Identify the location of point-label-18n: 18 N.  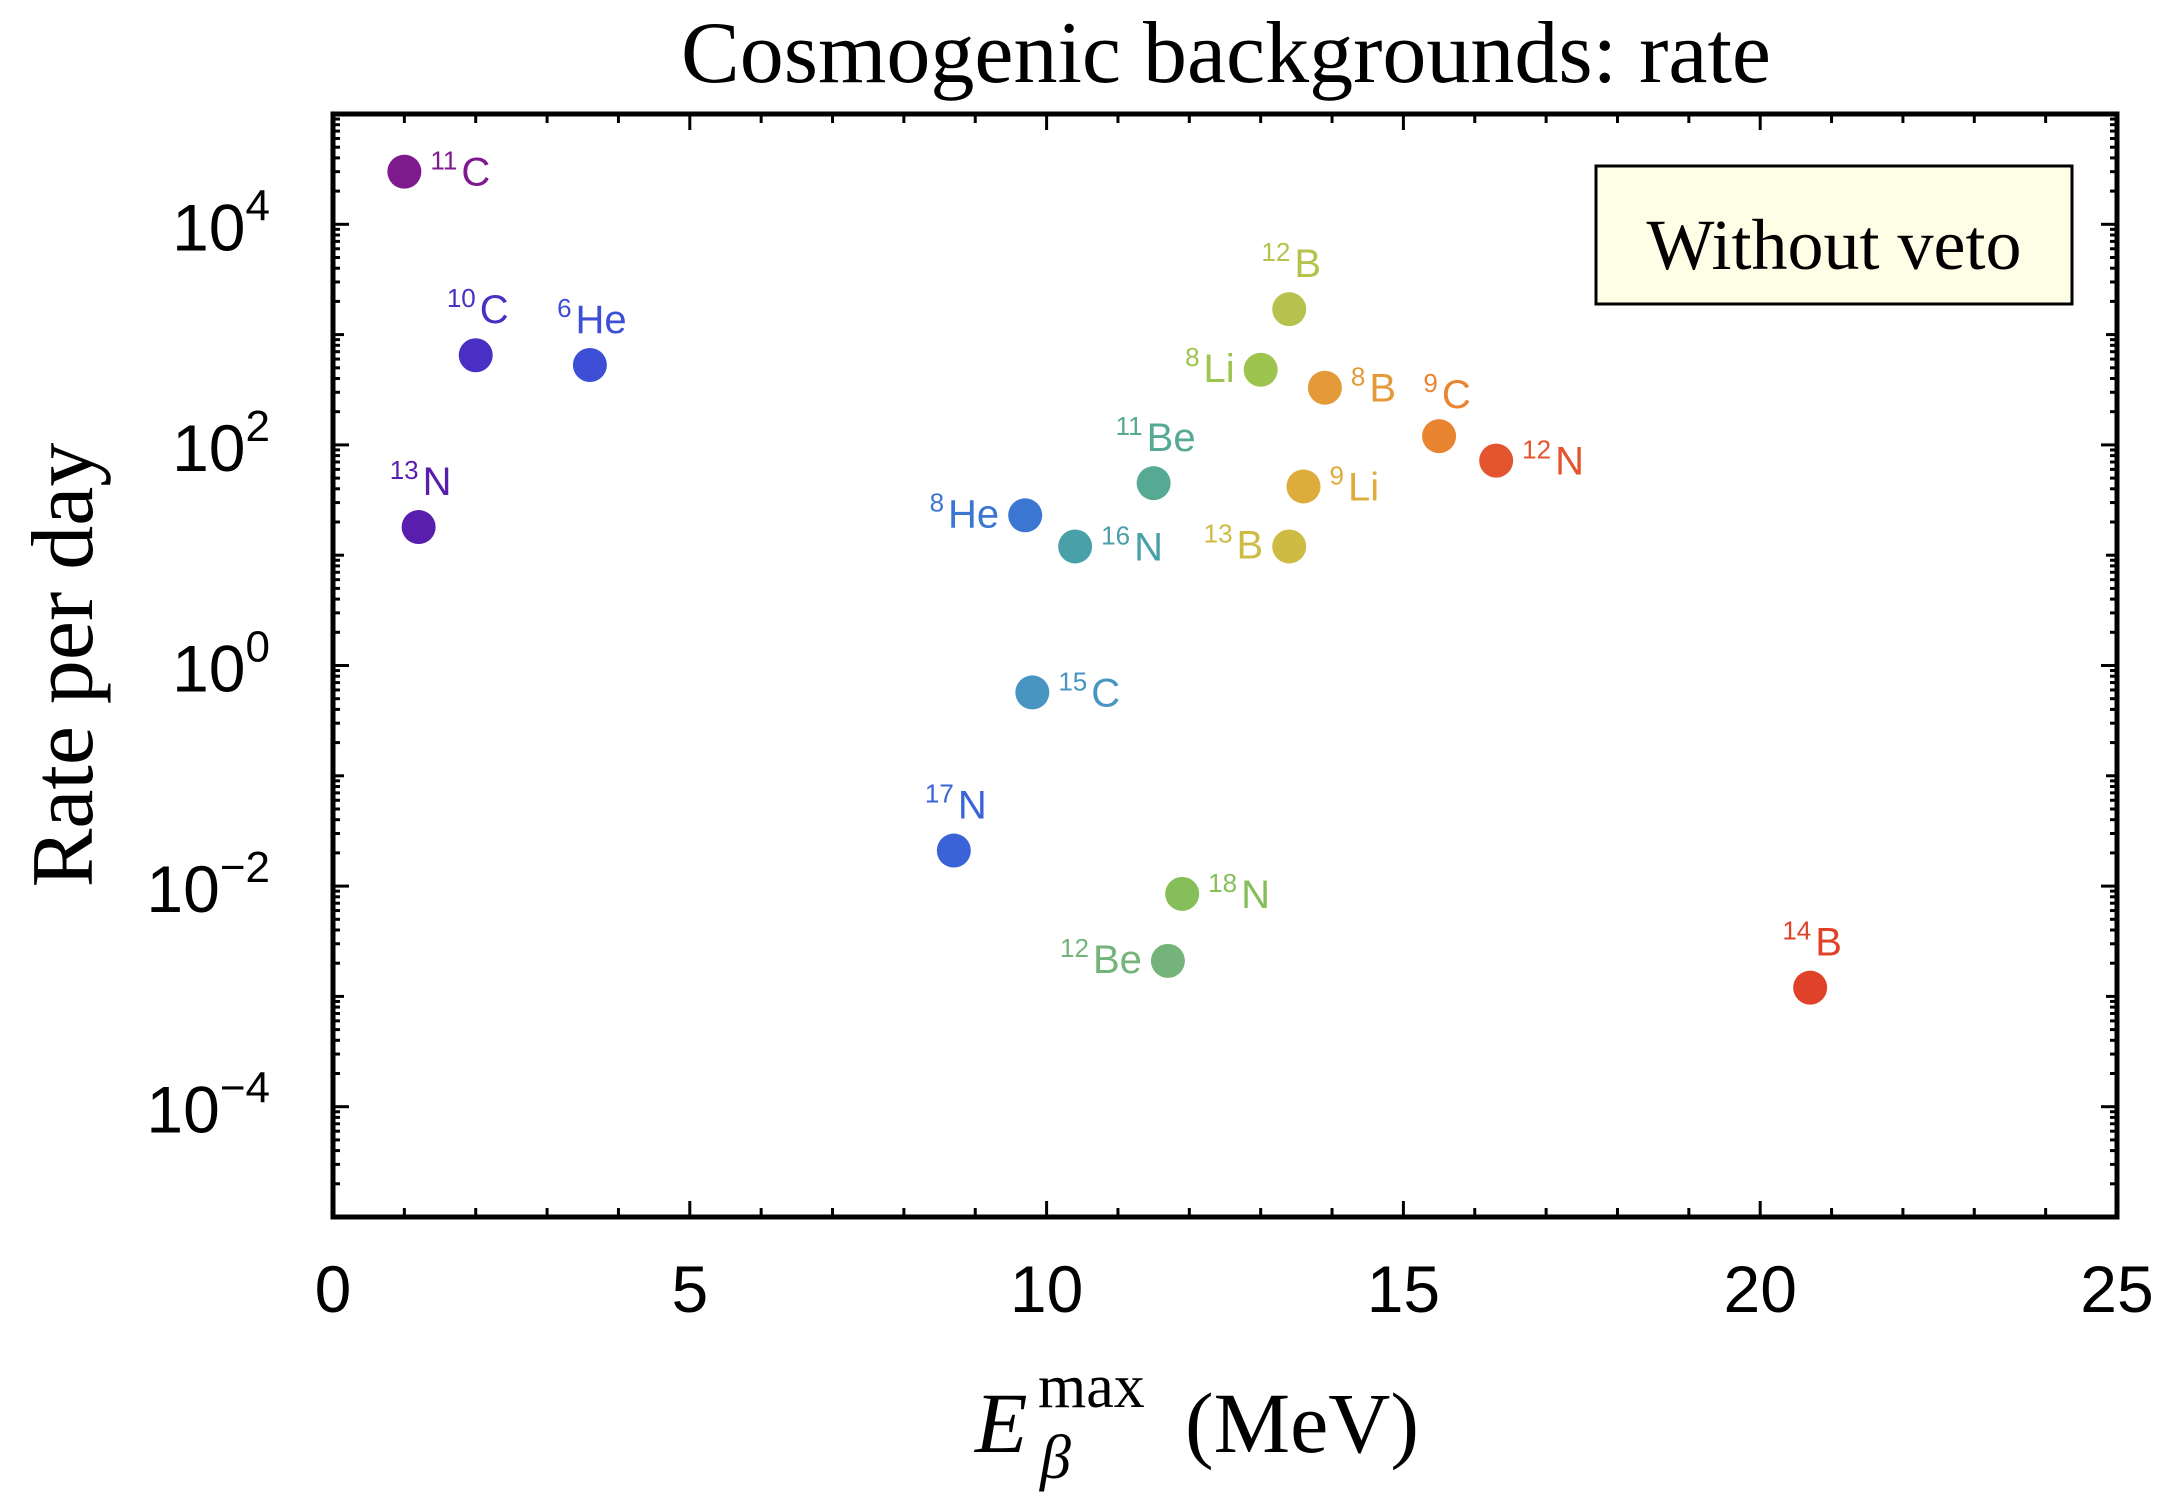
(1239, 892).